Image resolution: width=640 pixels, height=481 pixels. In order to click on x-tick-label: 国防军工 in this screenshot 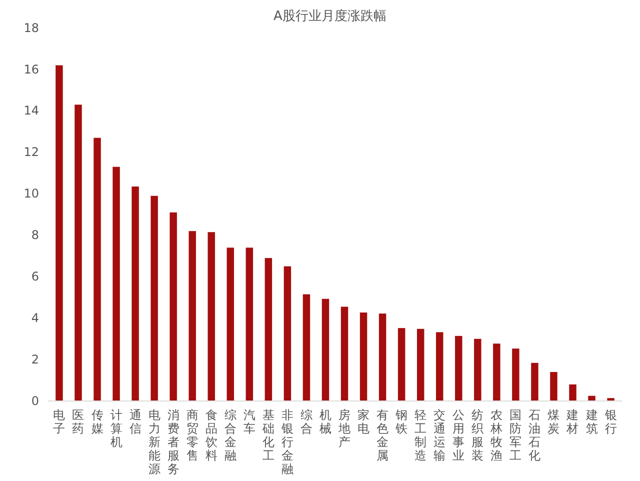, I will do `click(516, 435)`.